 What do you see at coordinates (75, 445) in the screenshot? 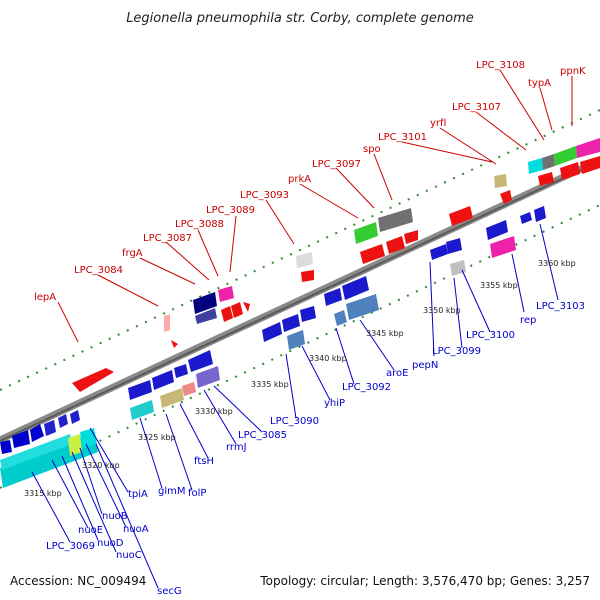
I see `feature-nuoD` at bounding box center [75, 445].